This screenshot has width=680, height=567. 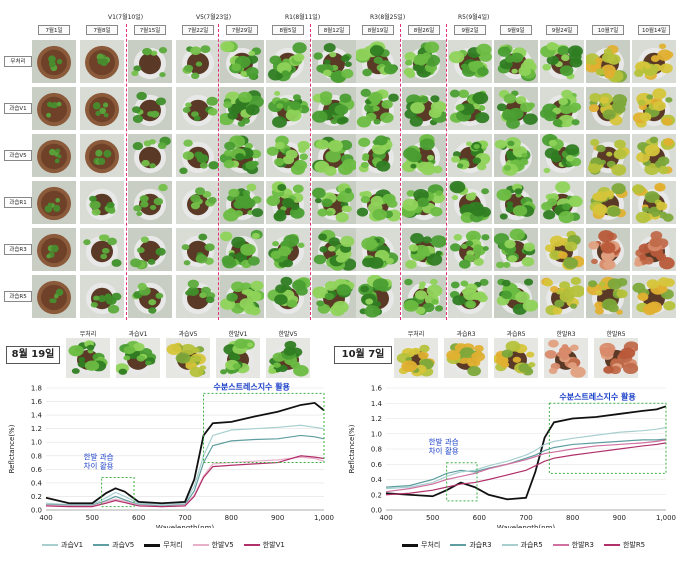 What do you see at coordinates (562, 30) in the screenshot?
I see `date-label: 9월24일` at bounding box center [562, 30].